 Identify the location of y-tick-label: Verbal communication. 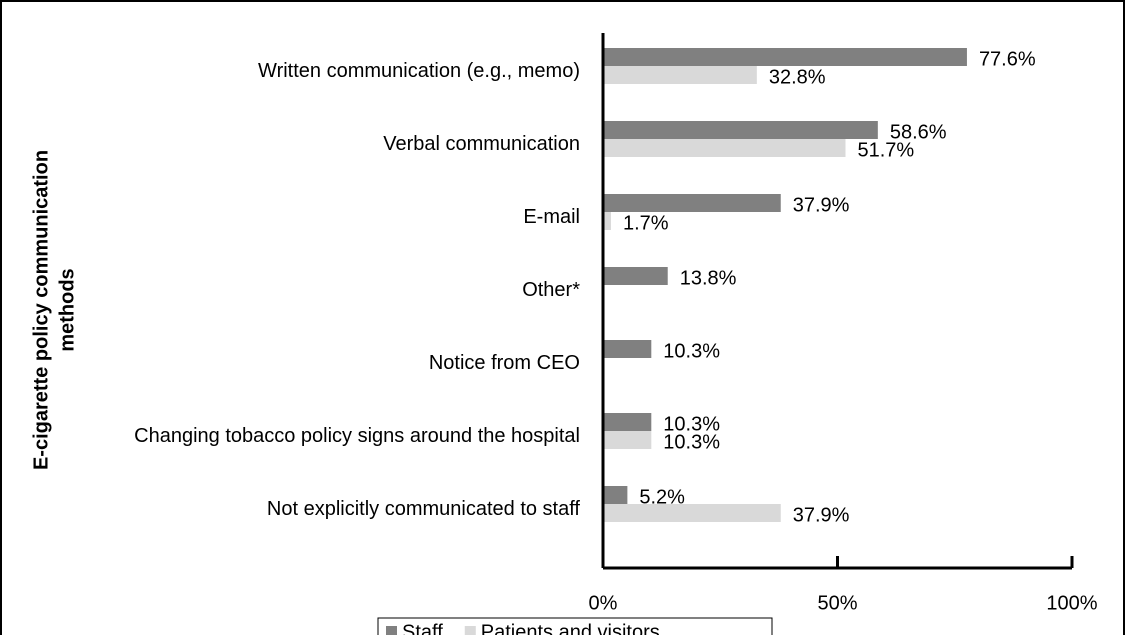
(481, 143).